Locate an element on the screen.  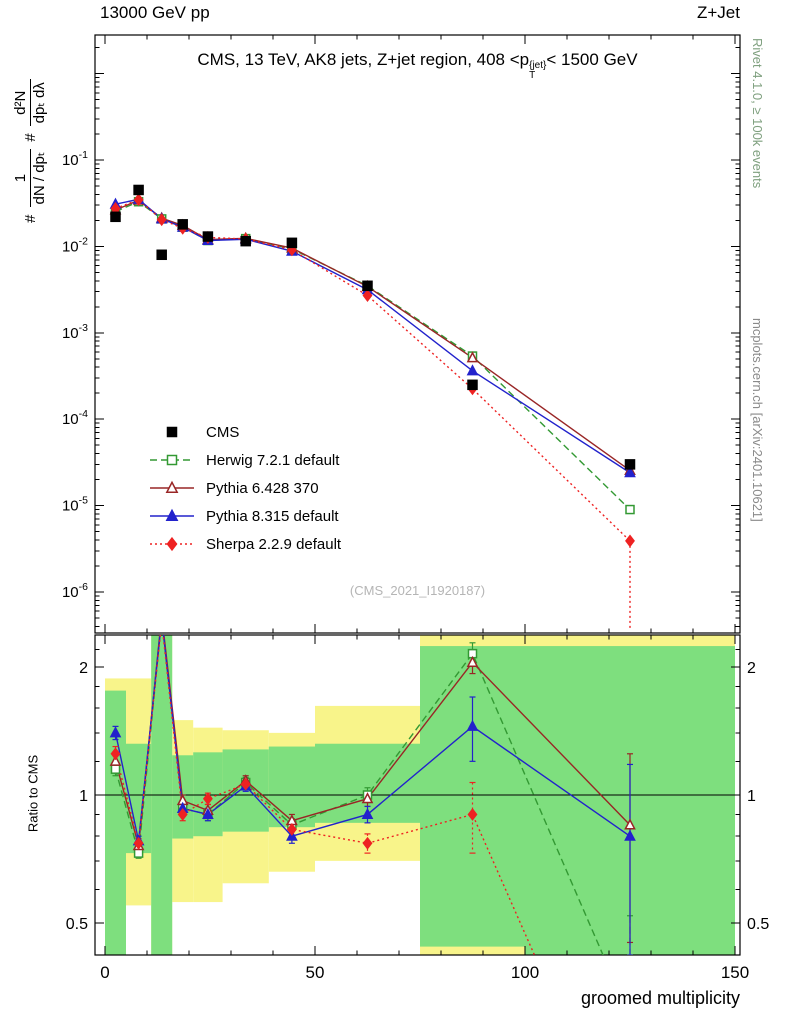
analysis-id-watermark: (CMS_2021_I1920187) is located at coordinates (417, 590).